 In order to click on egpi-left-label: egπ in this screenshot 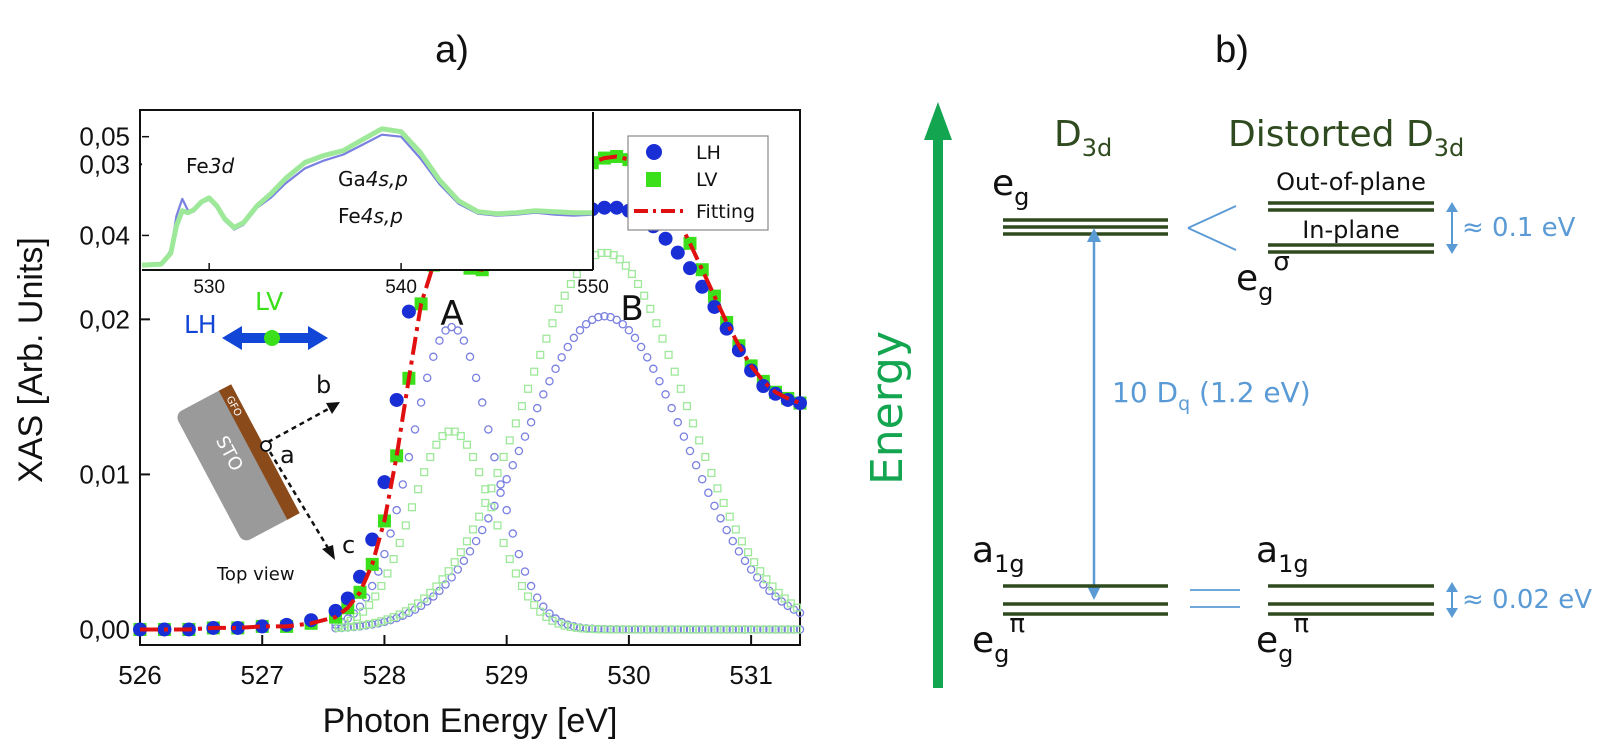, I will do `click(998, 638)`.